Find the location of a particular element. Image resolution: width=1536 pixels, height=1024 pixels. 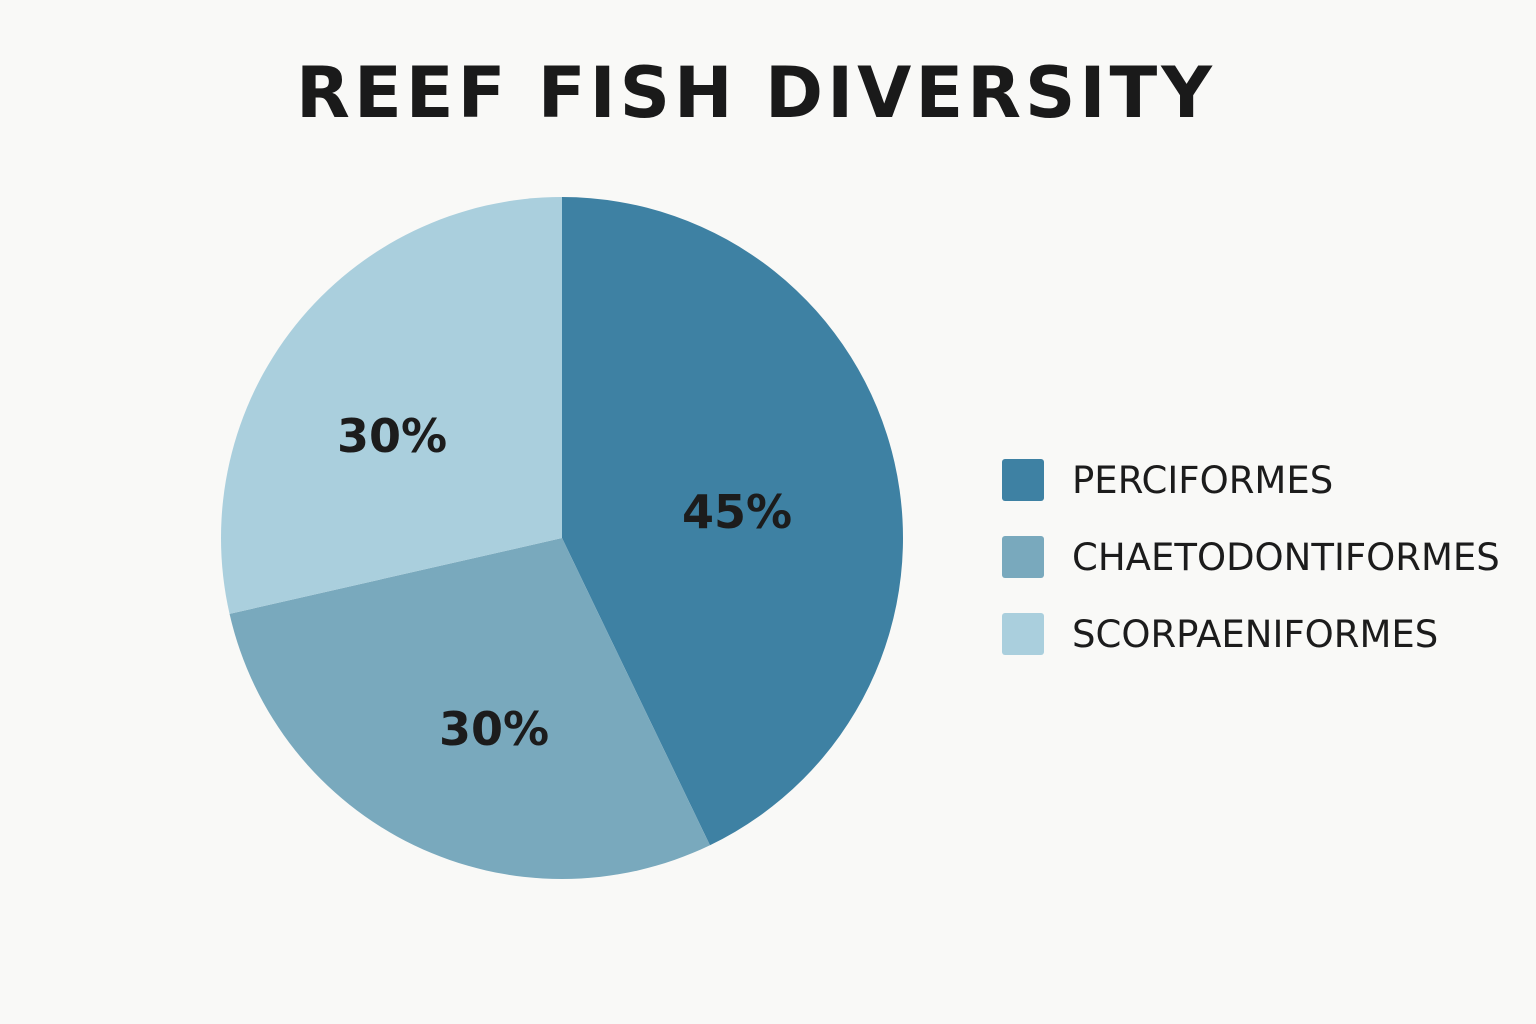

pie-slice-perciformes is located at coordinates (733, 521).